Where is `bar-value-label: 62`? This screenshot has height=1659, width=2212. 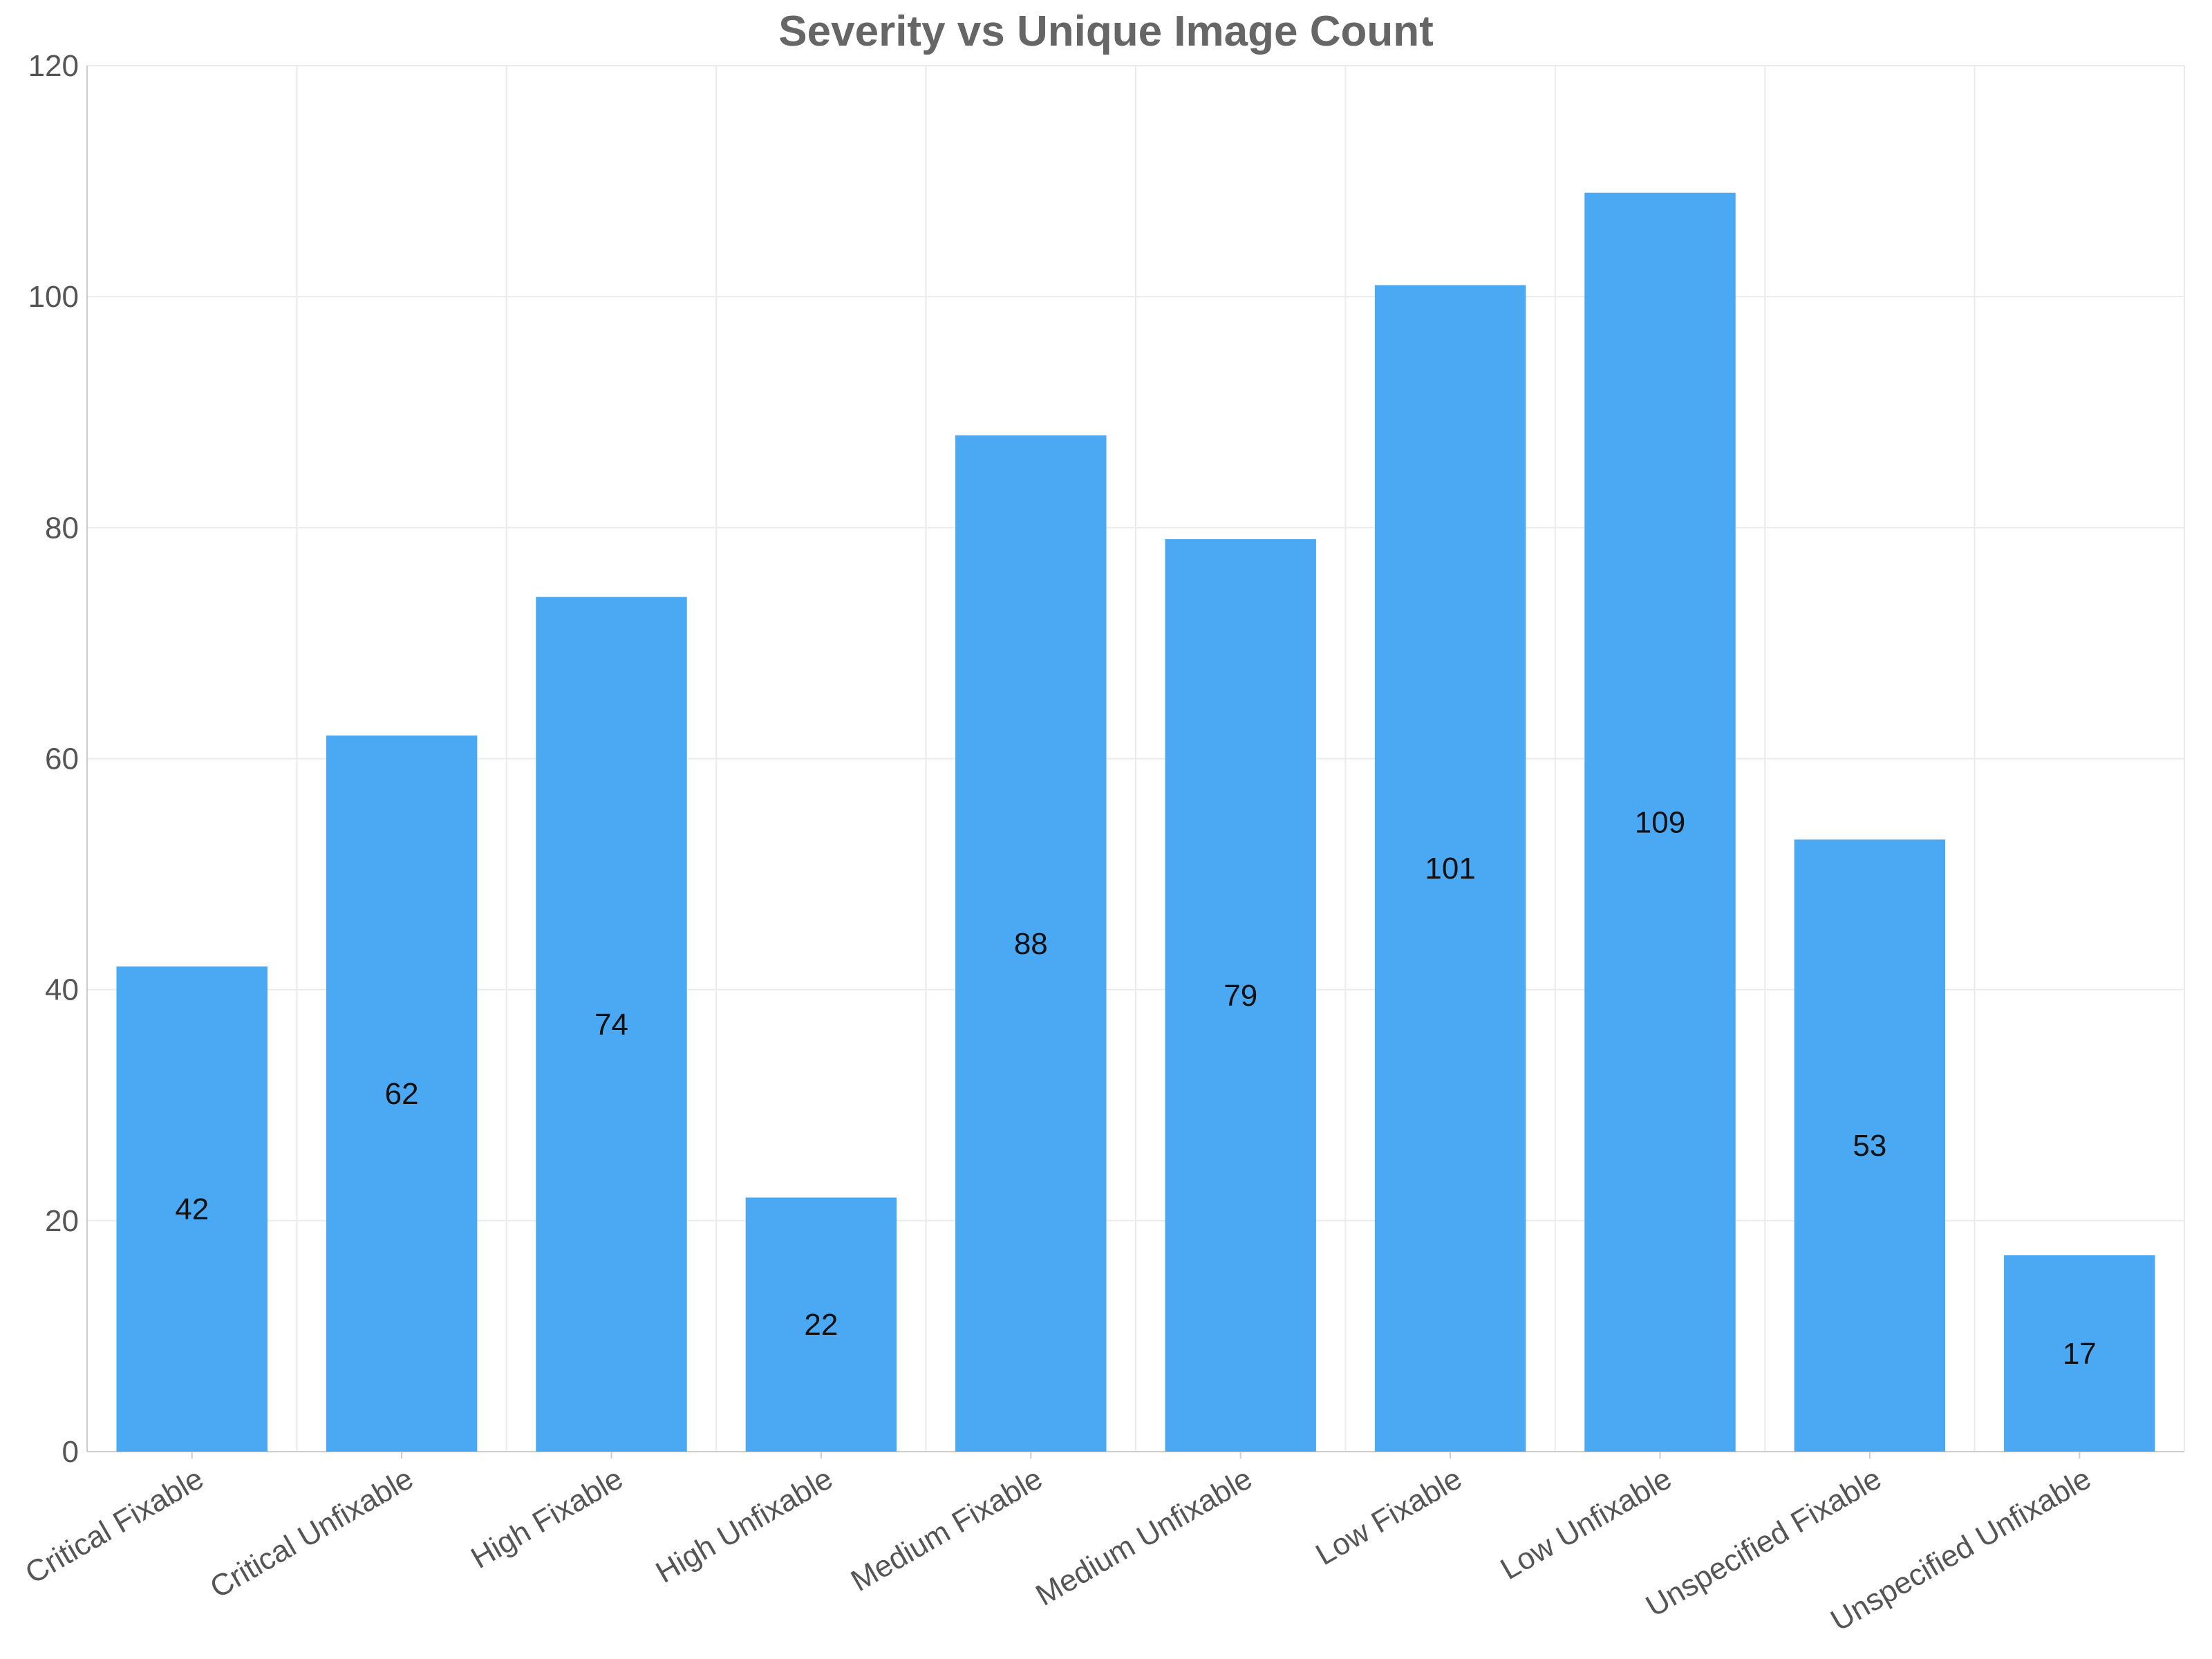
bar-value-label: 62 is located at coordinates (402, 1094).